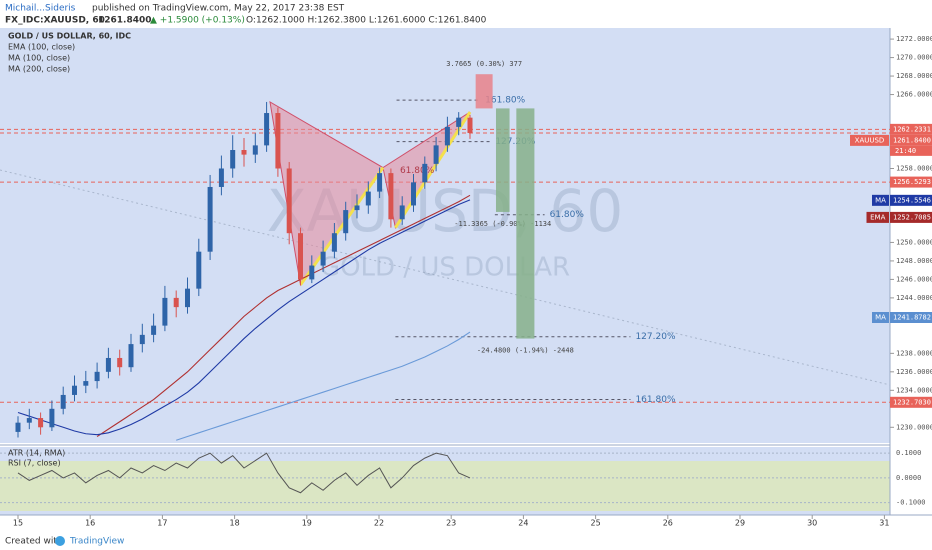 This screenshot has height=550, width=932. I want to click on price-tag-sub, so click(911, 150).